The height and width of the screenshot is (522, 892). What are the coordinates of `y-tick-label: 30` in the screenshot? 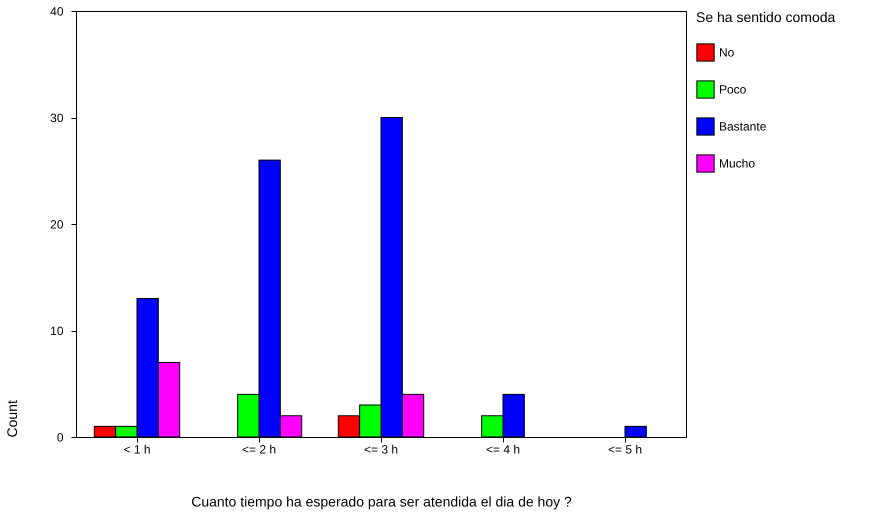 It's located at (57, 118).